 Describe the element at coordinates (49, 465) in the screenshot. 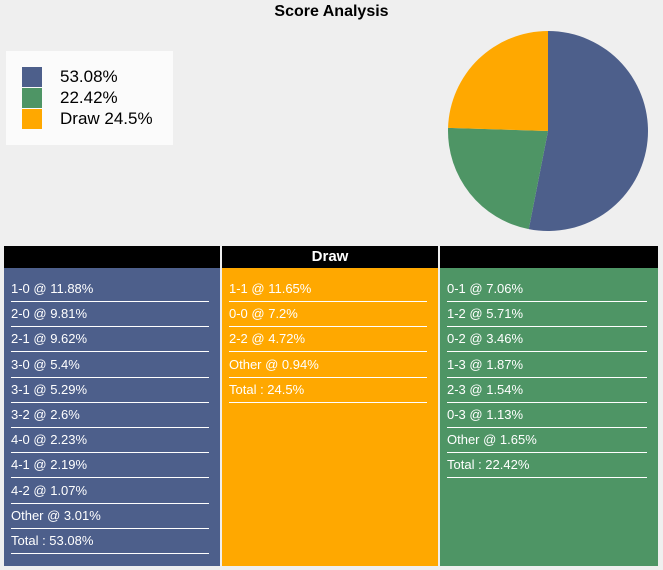

I see `score-entry: 4-1 @ 2.19%` at that location.